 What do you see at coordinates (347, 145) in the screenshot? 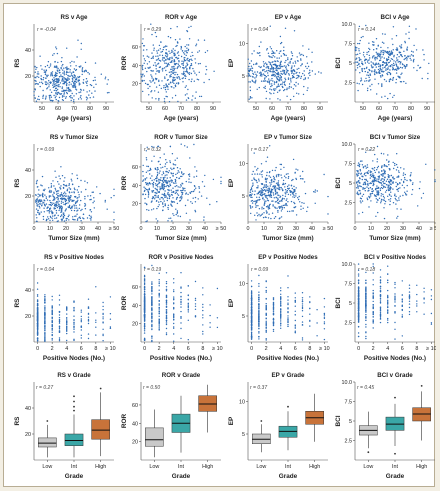
I see `y-tick-label: 10.0` at bounding box center [347, 145].